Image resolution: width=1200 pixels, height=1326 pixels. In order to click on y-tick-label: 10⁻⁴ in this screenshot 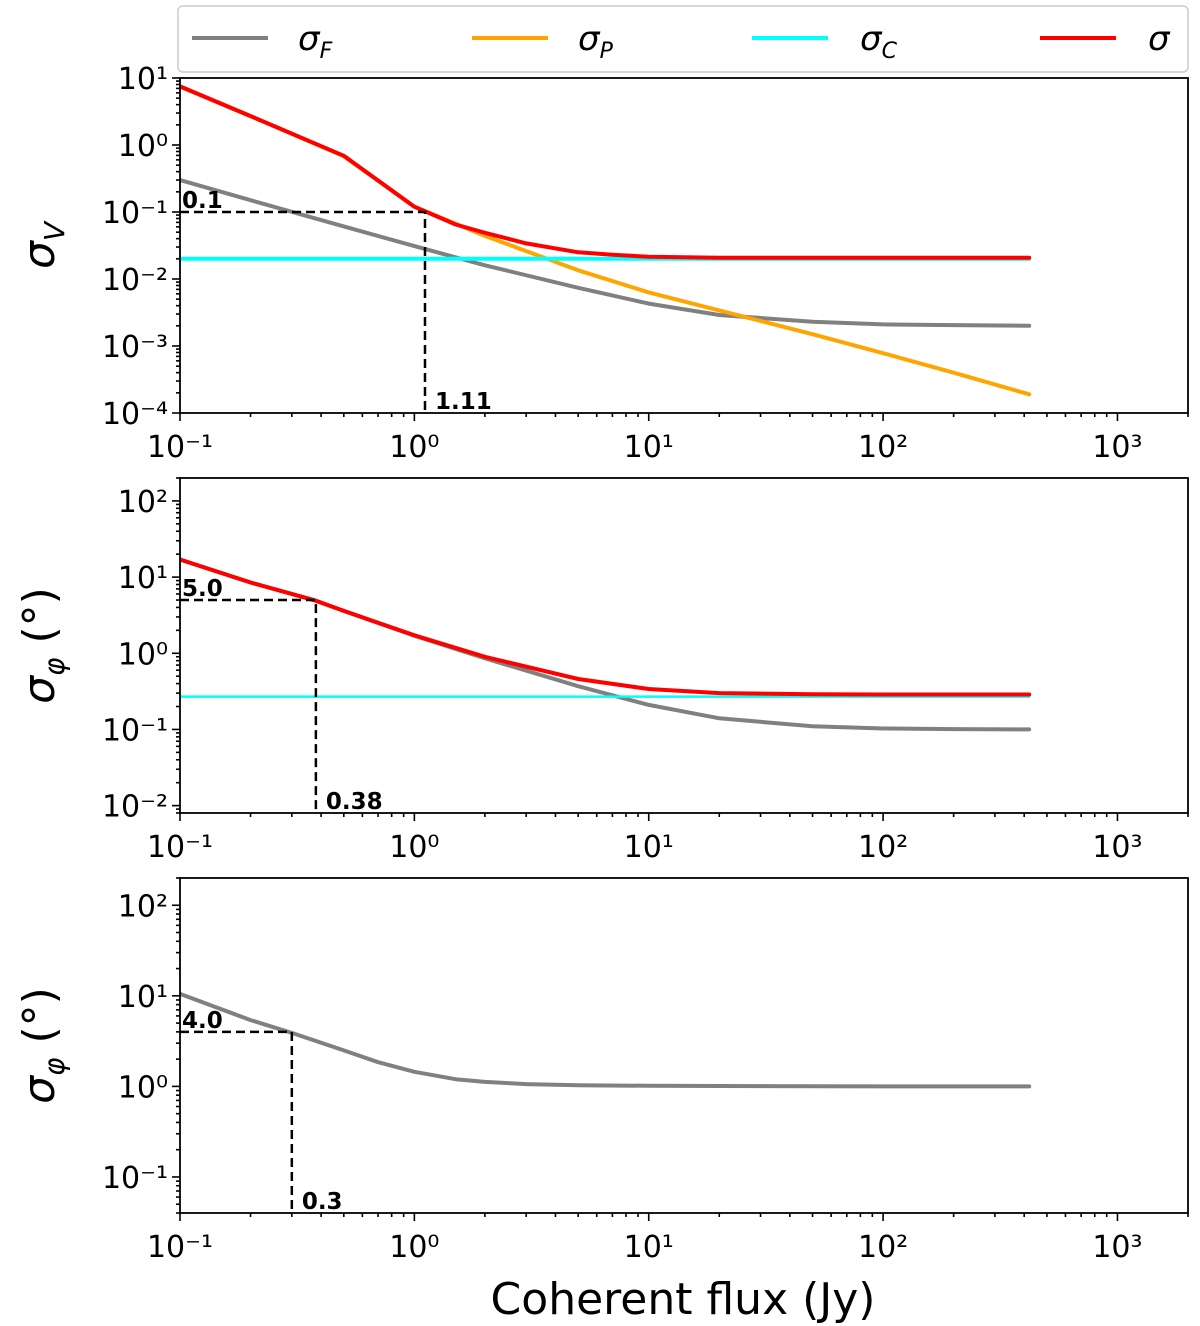, I will do `click(135, 414)`.